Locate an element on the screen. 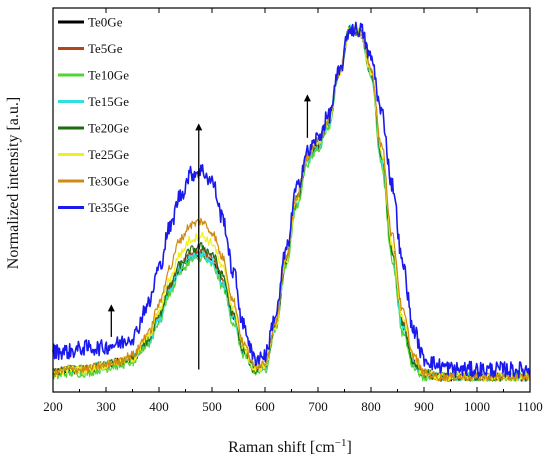 The height and width of the screenshot is (468, 550). legend-label: Te30Ge is located at coordinates (108, 181).